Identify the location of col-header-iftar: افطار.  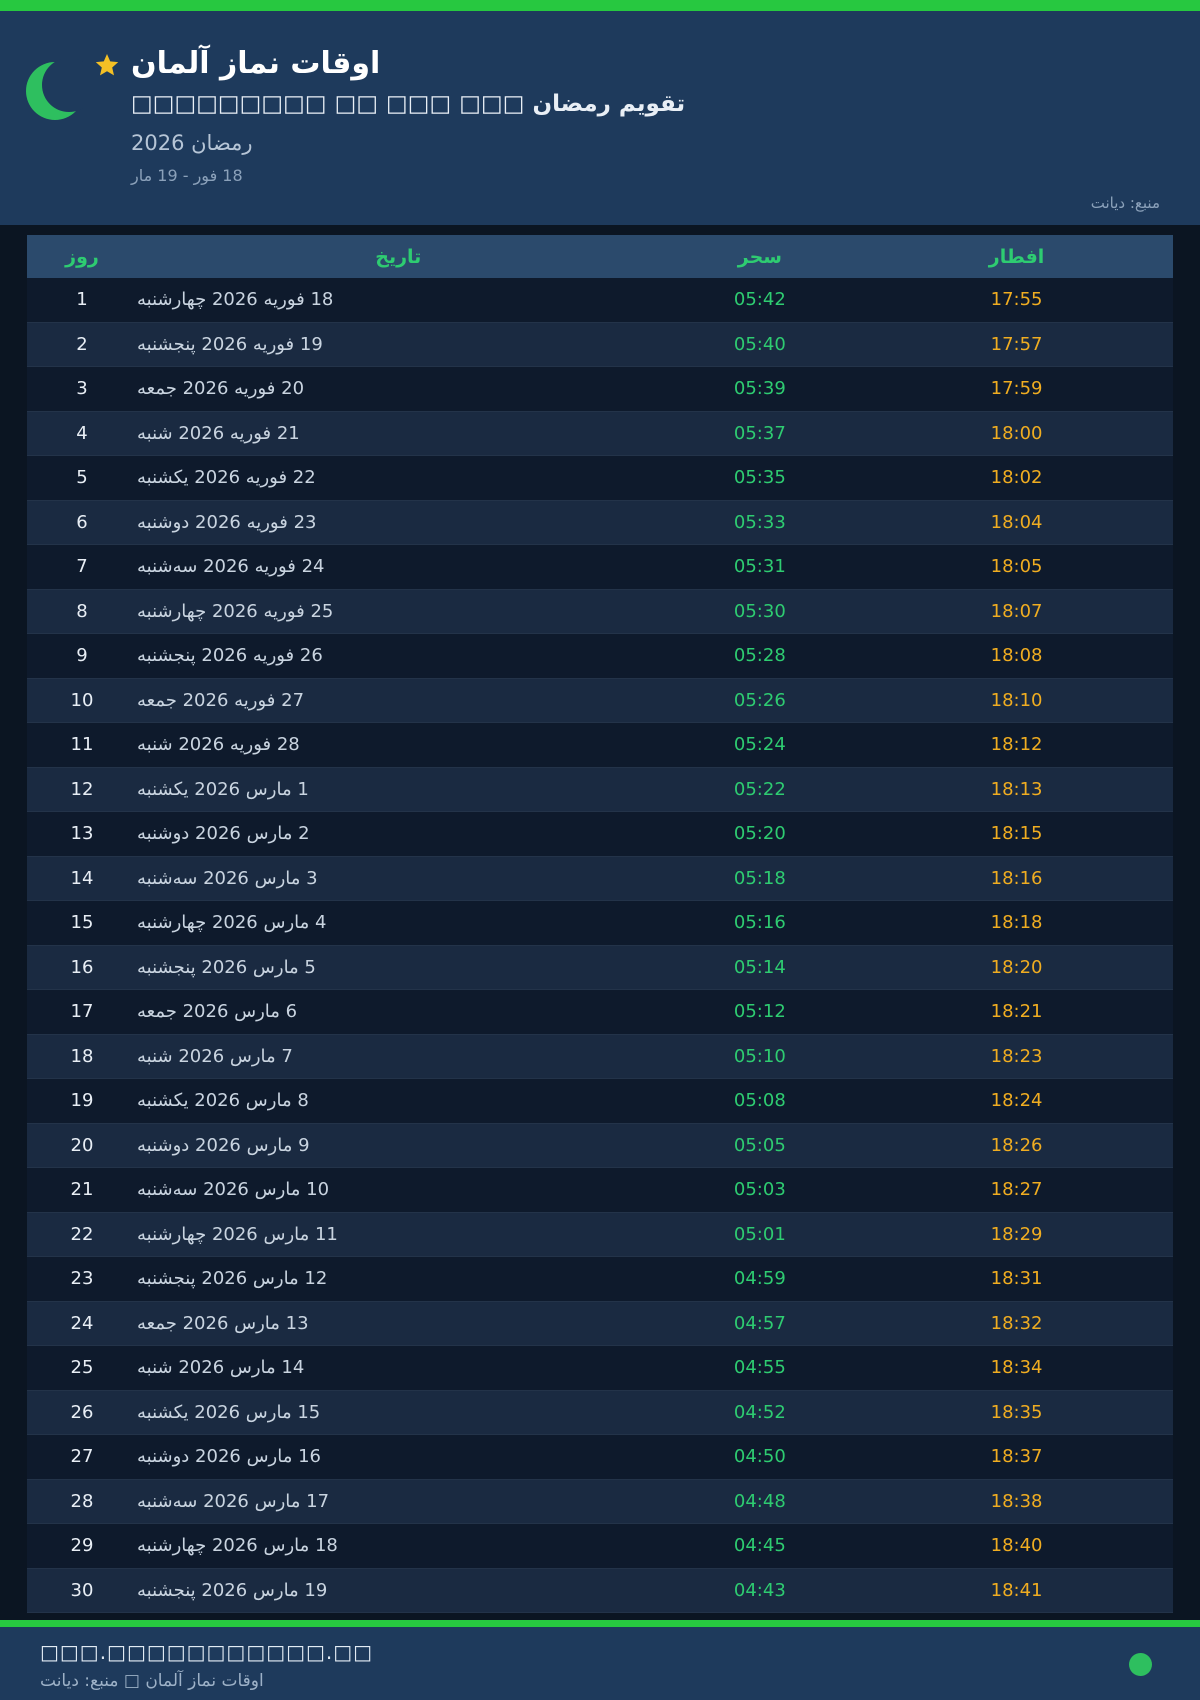
(1016, 256).